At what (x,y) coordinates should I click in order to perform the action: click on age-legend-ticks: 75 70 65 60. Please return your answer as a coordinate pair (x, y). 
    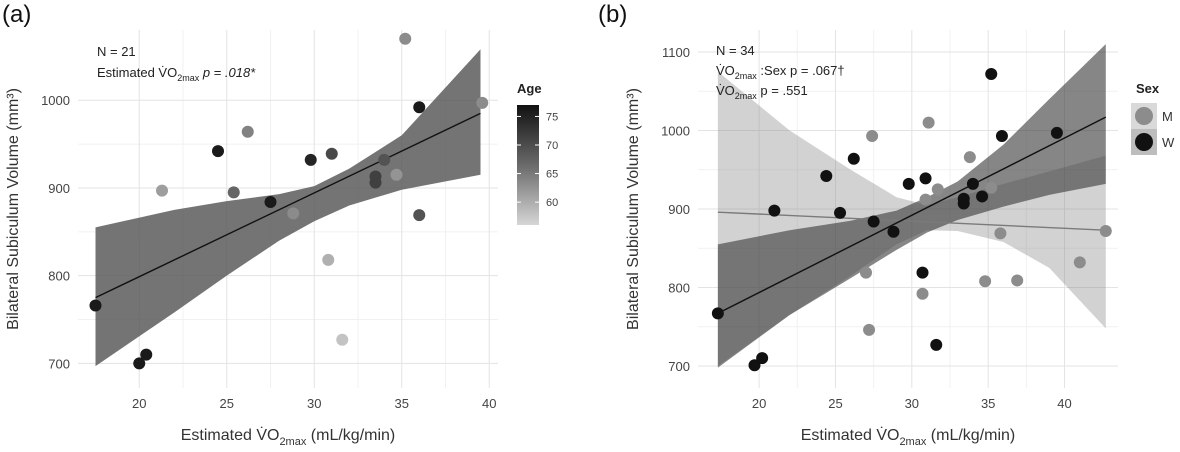
    Looking at the image, I should click on (537, 160).